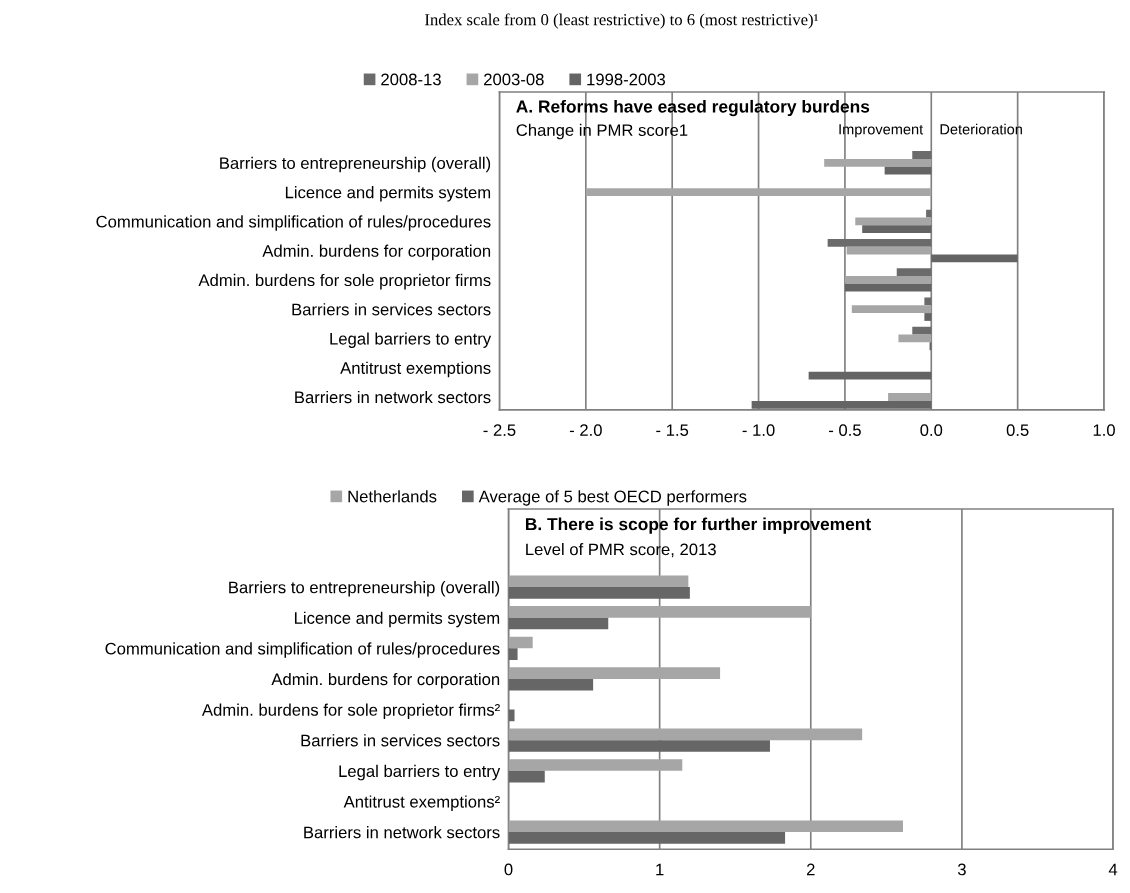  What do you see at coordinates (514, 79) in the screenshot?
I see `legend-label: 2003-08` at bounding box center [514, 79].